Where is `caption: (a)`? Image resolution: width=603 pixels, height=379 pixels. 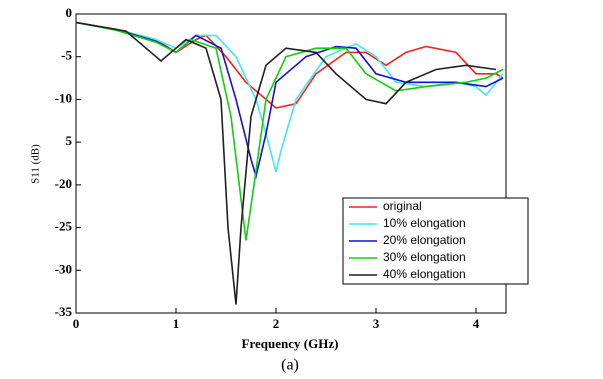
caption: (a) is located at coordinates (290, 365).